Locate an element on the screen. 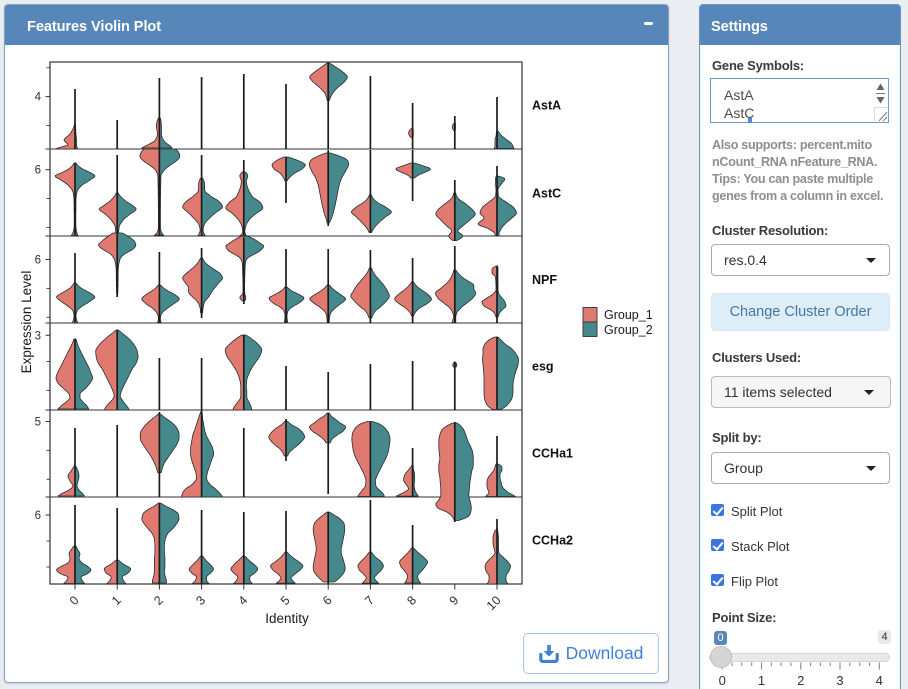 Image resolution: width=908 pixels, height=689 pixels. svg-text: NPF is located at coordinates (544, 280).